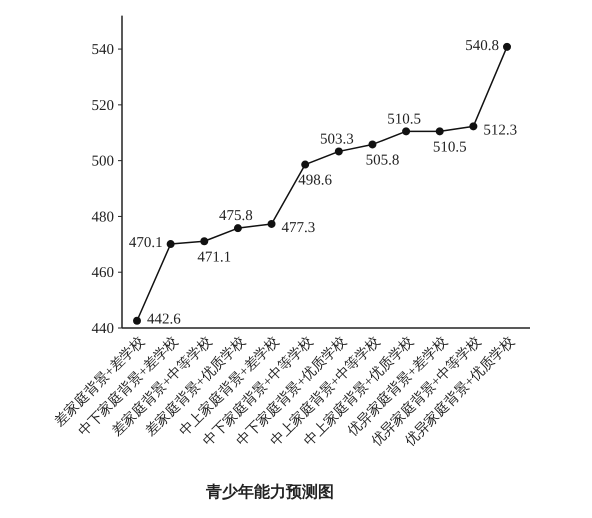 This screenshot has height=518, width=592. Describe the element at coordinates (103, 329) in the screenshot. I see `y-tick-label: 440` at that location.